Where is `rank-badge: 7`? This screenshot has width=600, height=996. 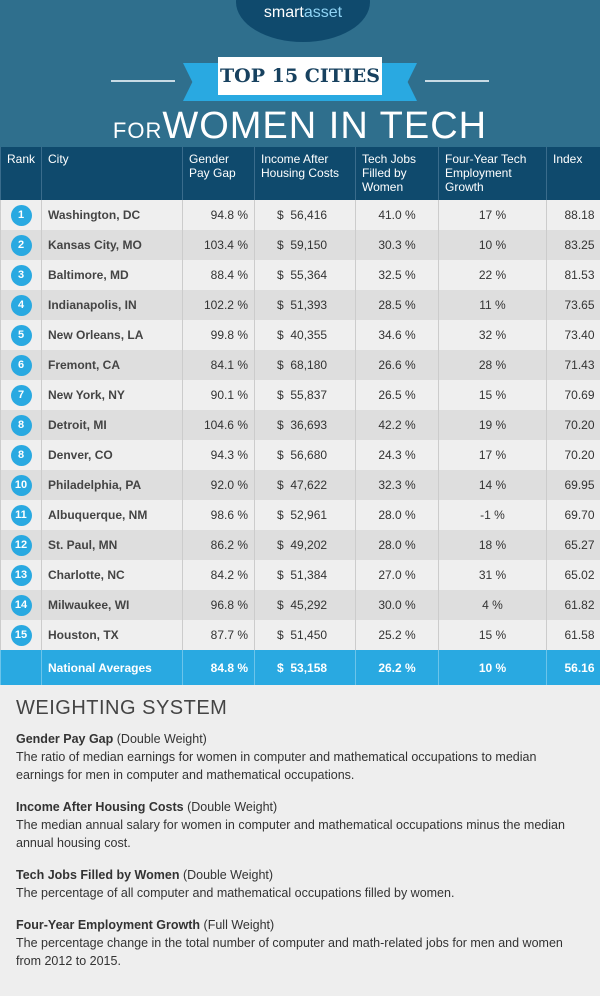 rank-badge: 7 is located at coordinates (21, 395).